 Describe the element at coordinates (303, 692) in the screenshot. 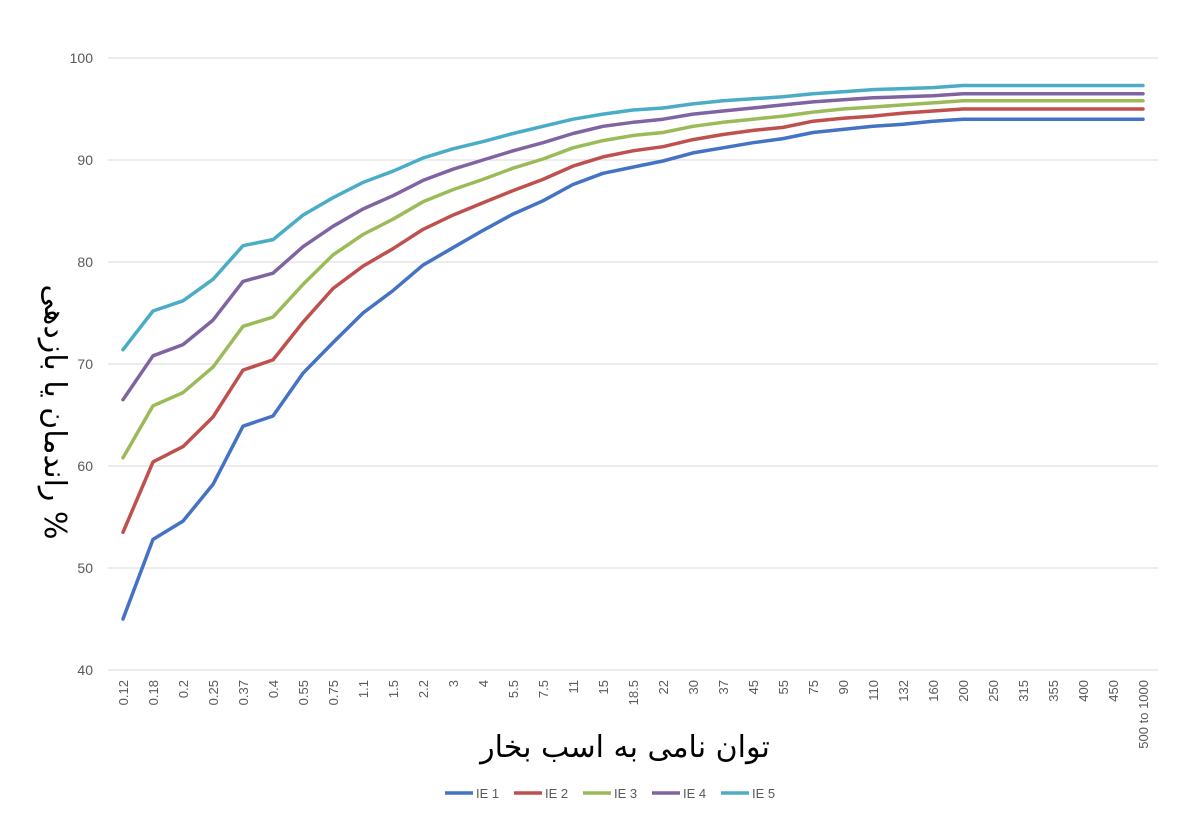

I see `x-tick-label: 0.55` at that location.